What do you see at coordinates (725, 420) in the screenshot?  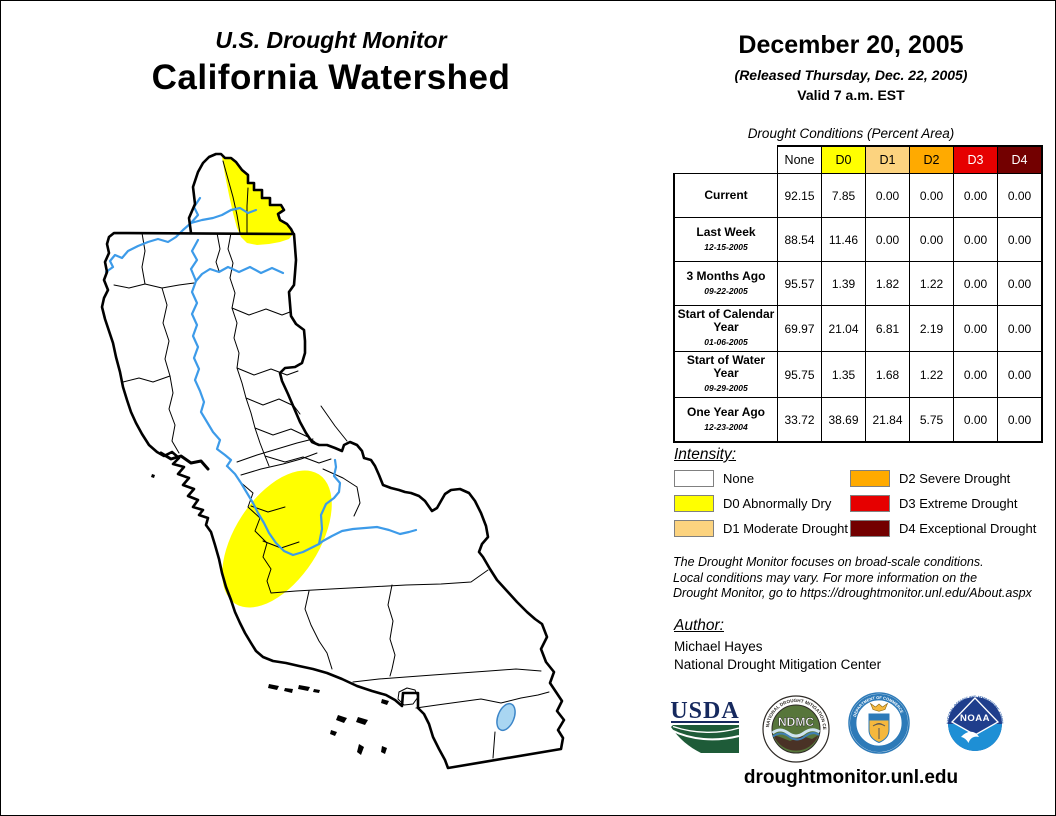 I see `row-label: One Year Ago 12-23-2004` at bounding box center [725, 420].